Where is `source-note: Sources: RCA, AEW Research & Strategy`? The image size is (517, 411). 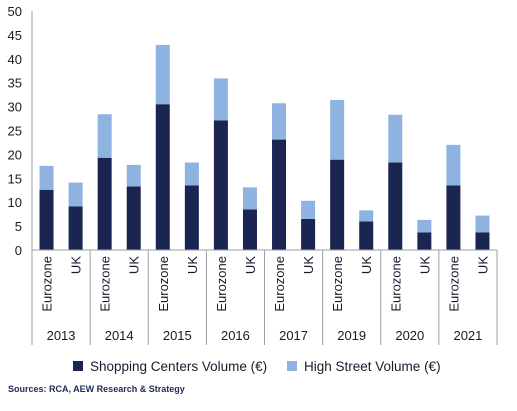 source-note: Sources: RCA, AEW Research & Strategy is located at coordinates (96, 389).